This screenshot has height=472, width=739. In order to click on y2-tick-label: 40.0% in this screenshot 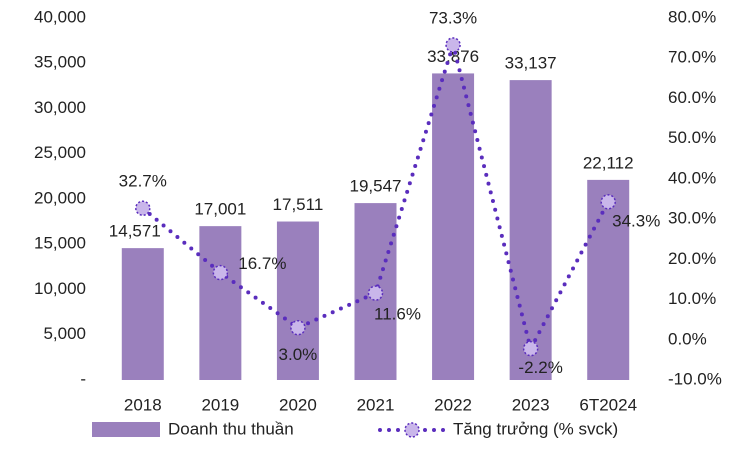, I will do `click(692, 177)`.